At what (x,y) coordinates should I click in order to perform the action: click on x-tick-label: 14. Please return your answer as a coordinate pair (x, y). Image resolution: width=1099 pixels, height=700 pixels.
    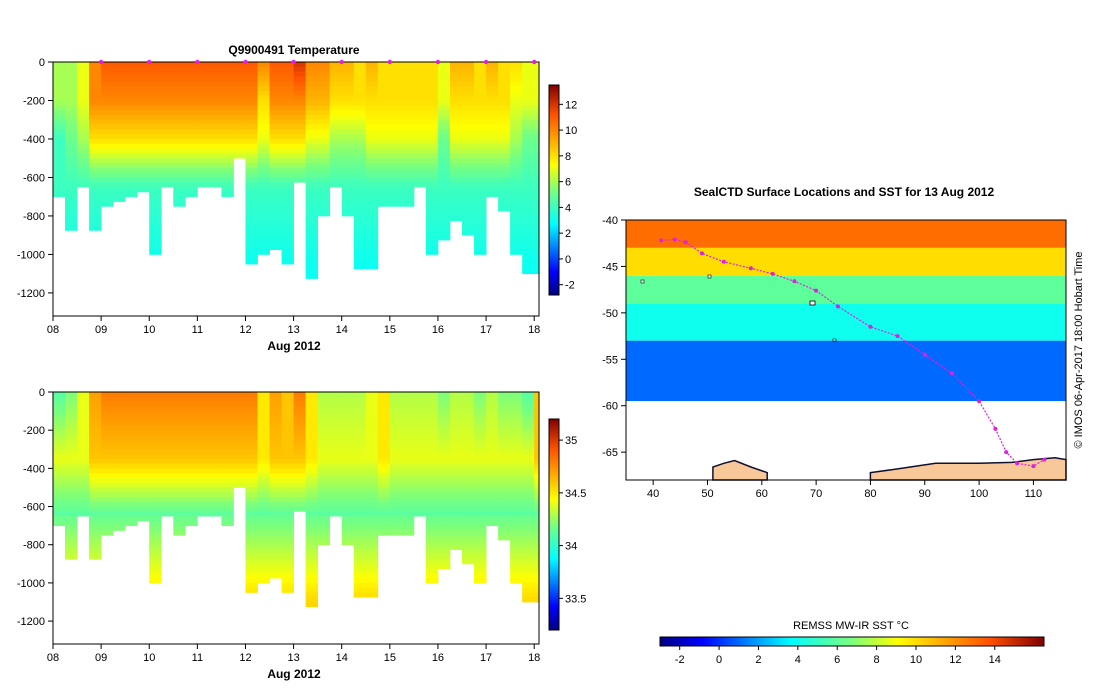
    Looking at the image, I should click on (342, 658).